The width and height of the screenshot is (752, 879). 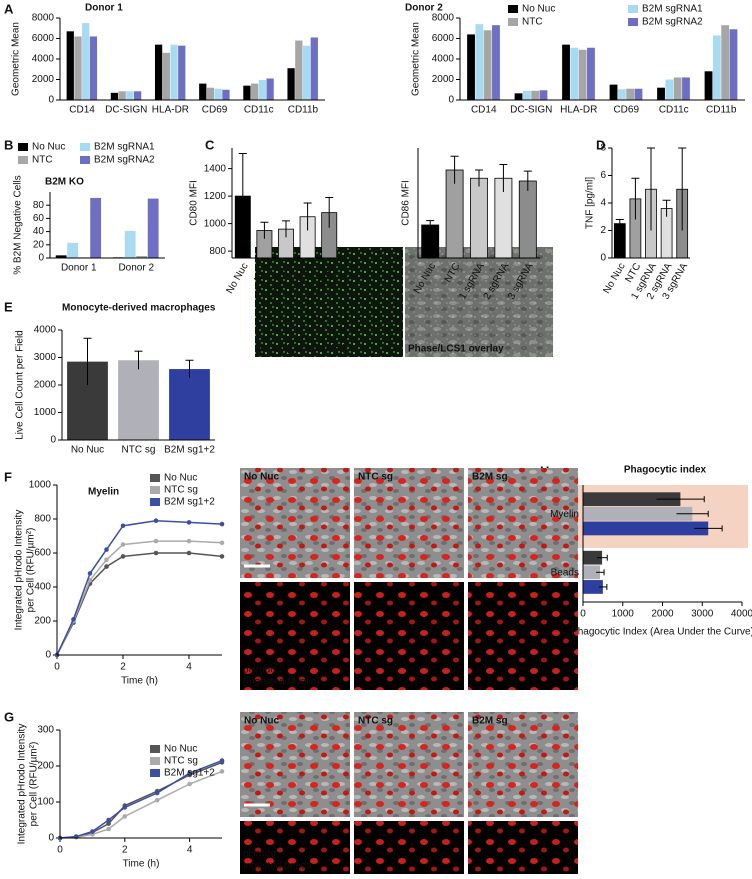 What do you see at coordinates (39, 205) in the screenshot?
I see `y-tick-label: 80` at bounding box center [39, 205].